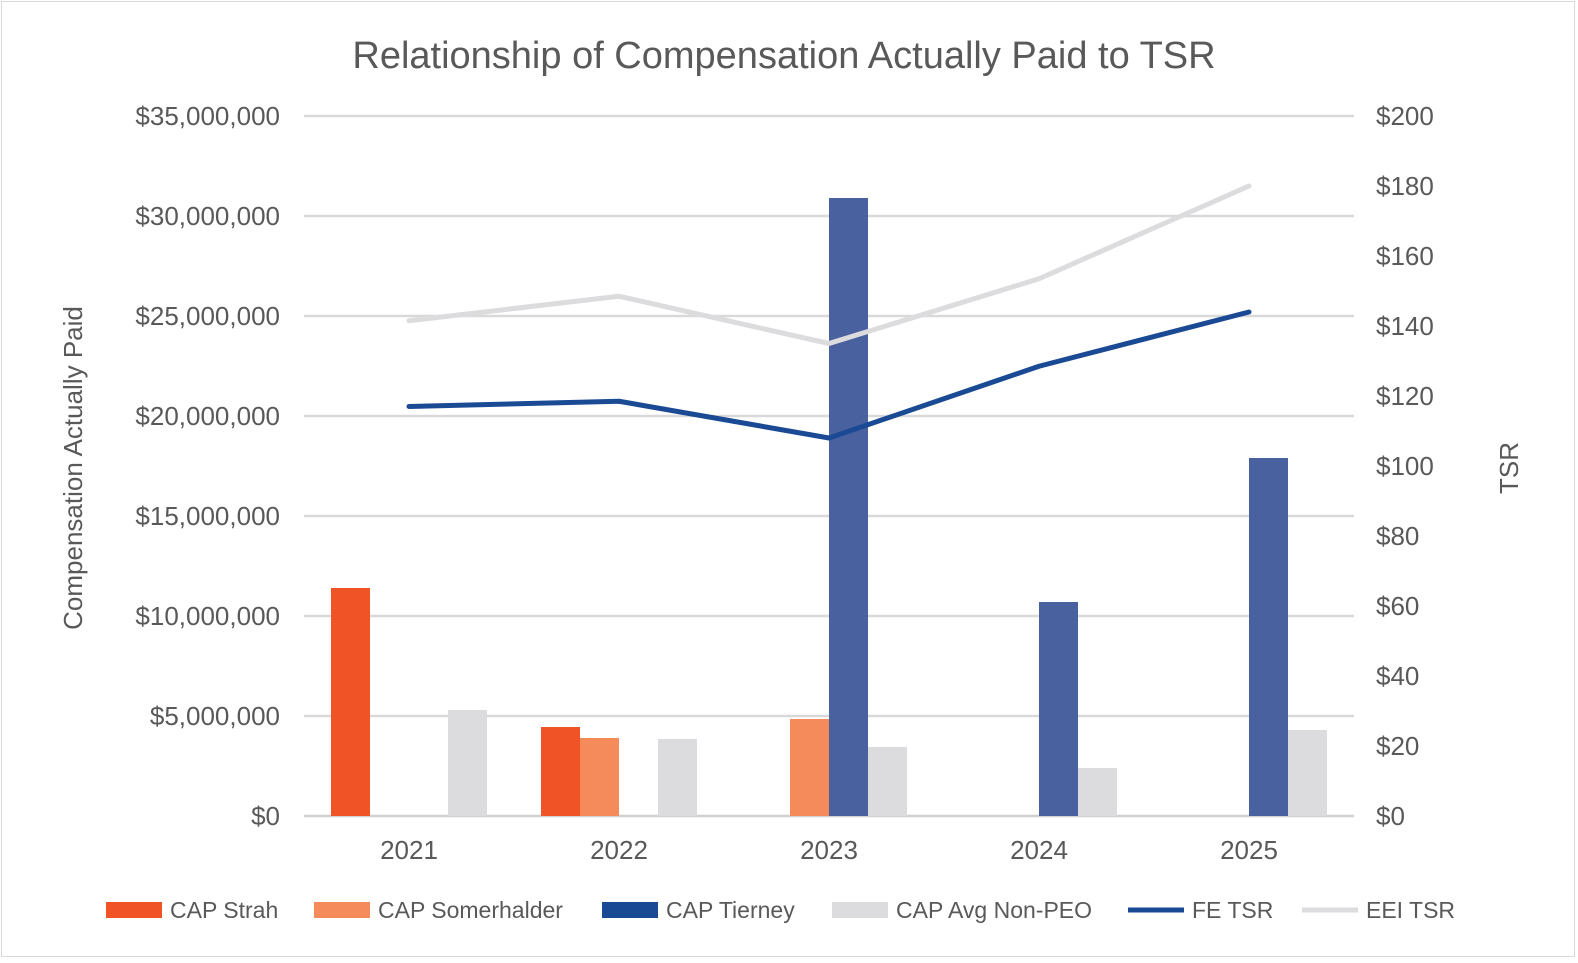  Describe the element at coordinates (599, 777) in the screenshot. I see `bar-cap-somerhalder-2022` at that location.